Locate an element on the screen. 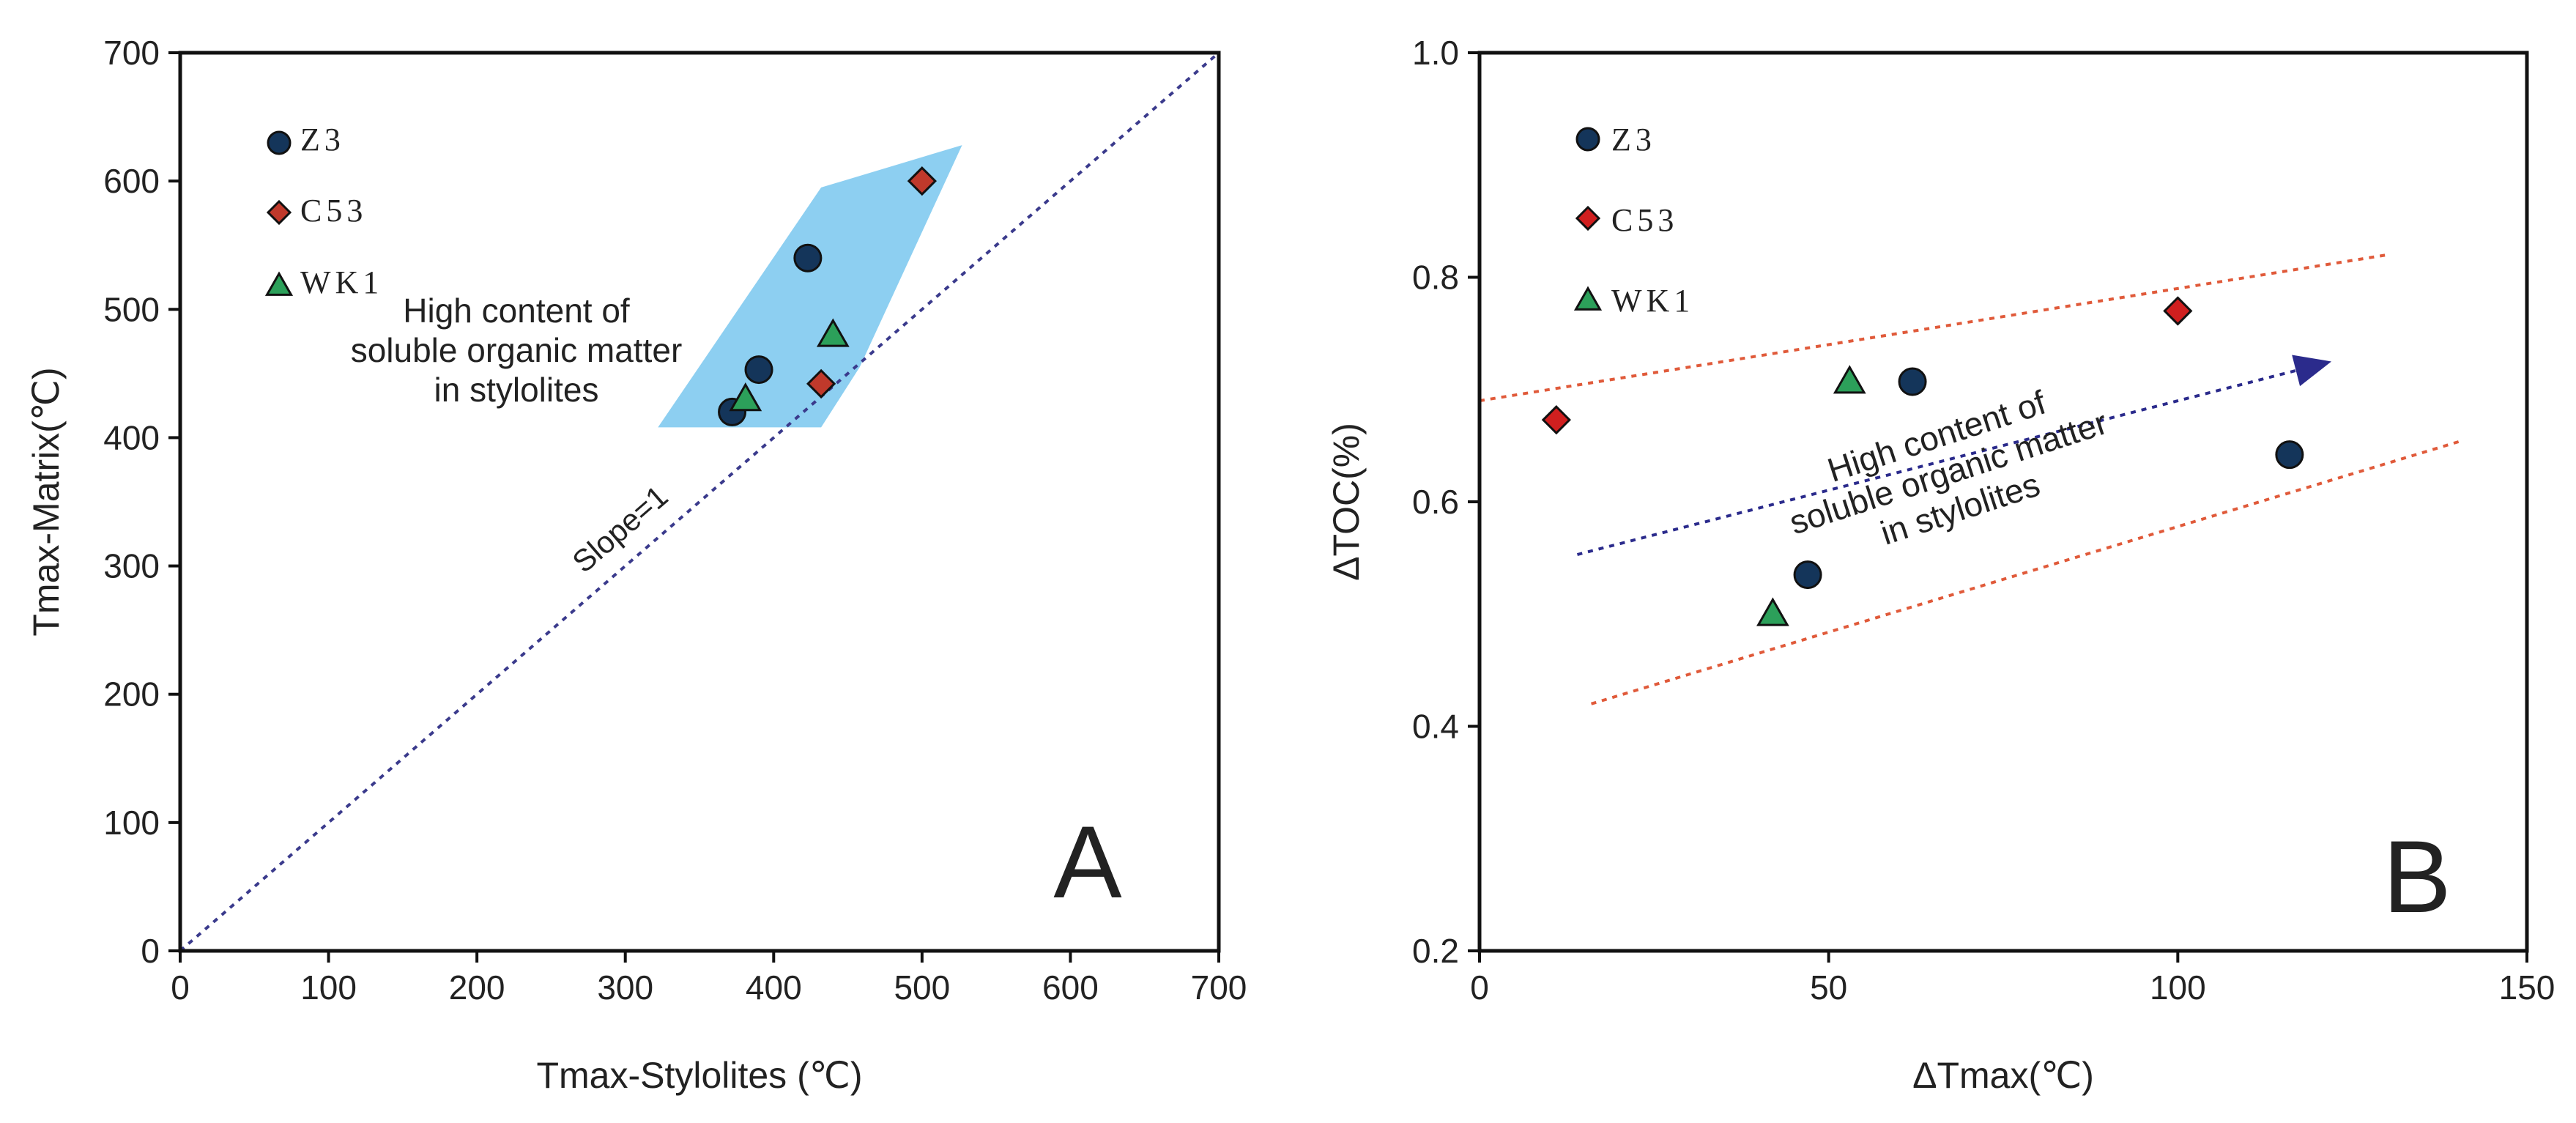  x-tick-label: 50 is located at coordinates (1828, 987).